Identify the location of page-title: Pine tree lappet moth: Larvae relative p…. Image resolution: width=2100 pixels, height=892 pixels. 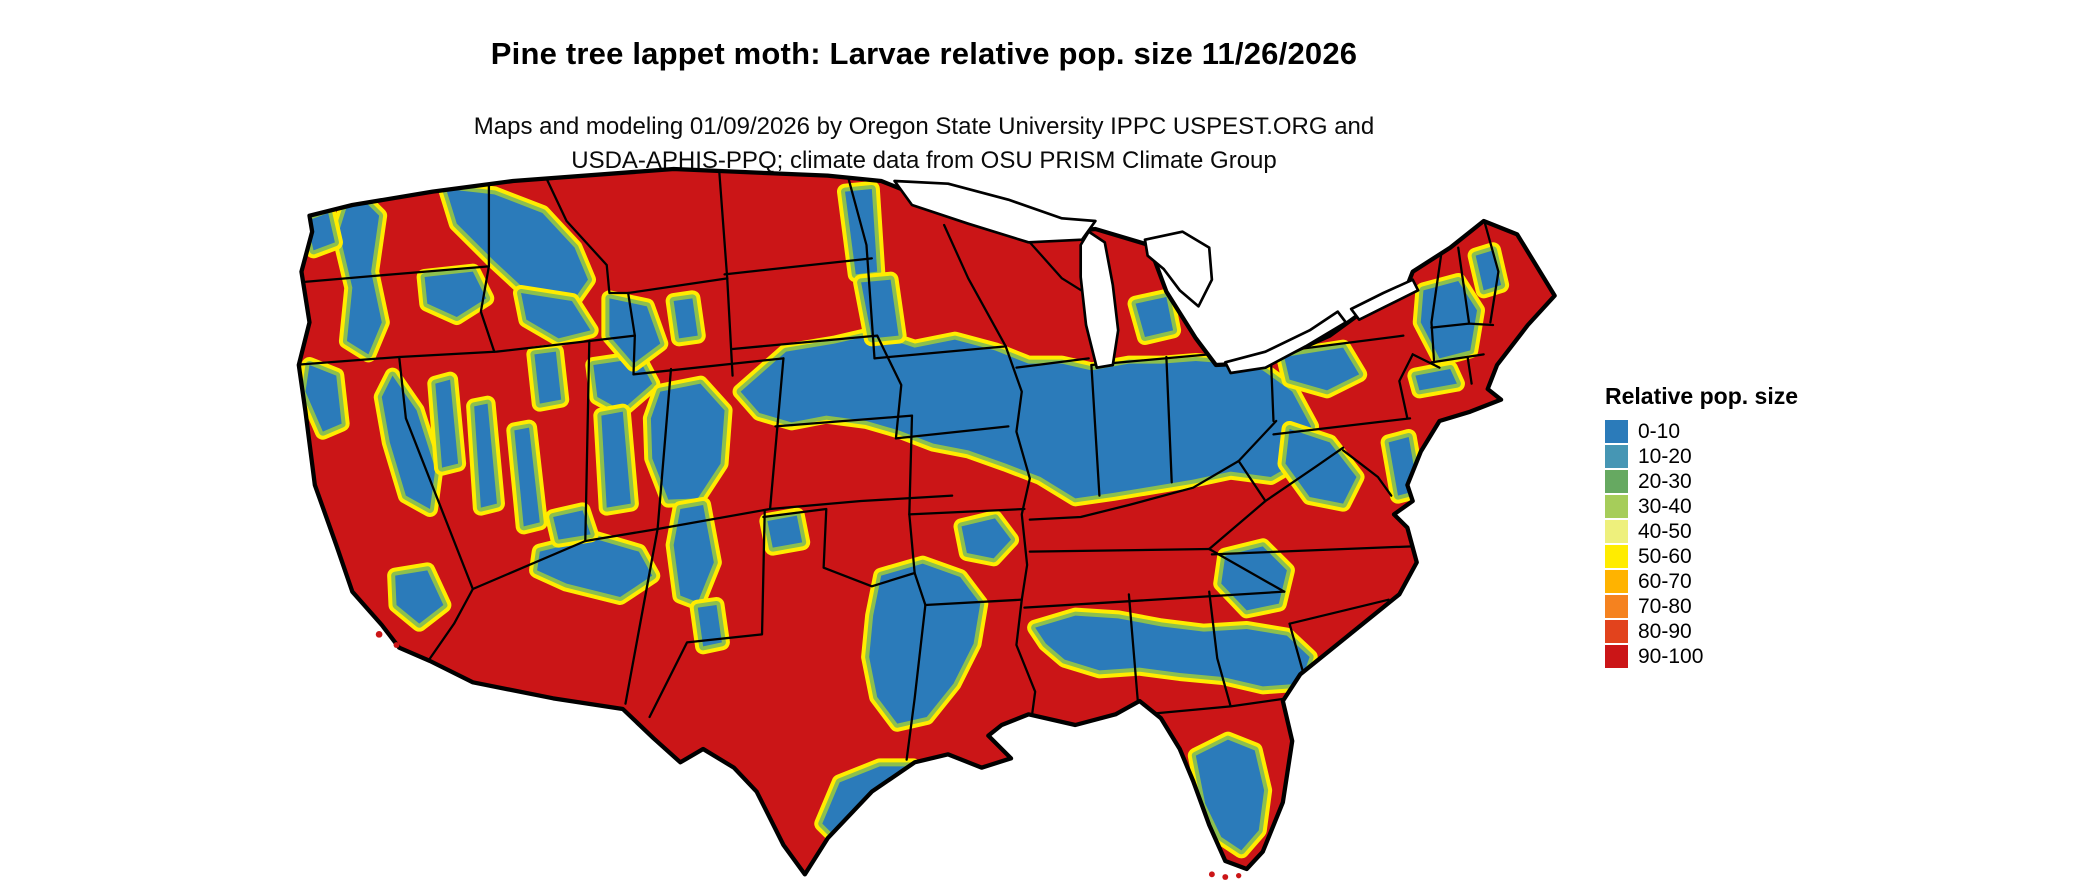
(924, 53).